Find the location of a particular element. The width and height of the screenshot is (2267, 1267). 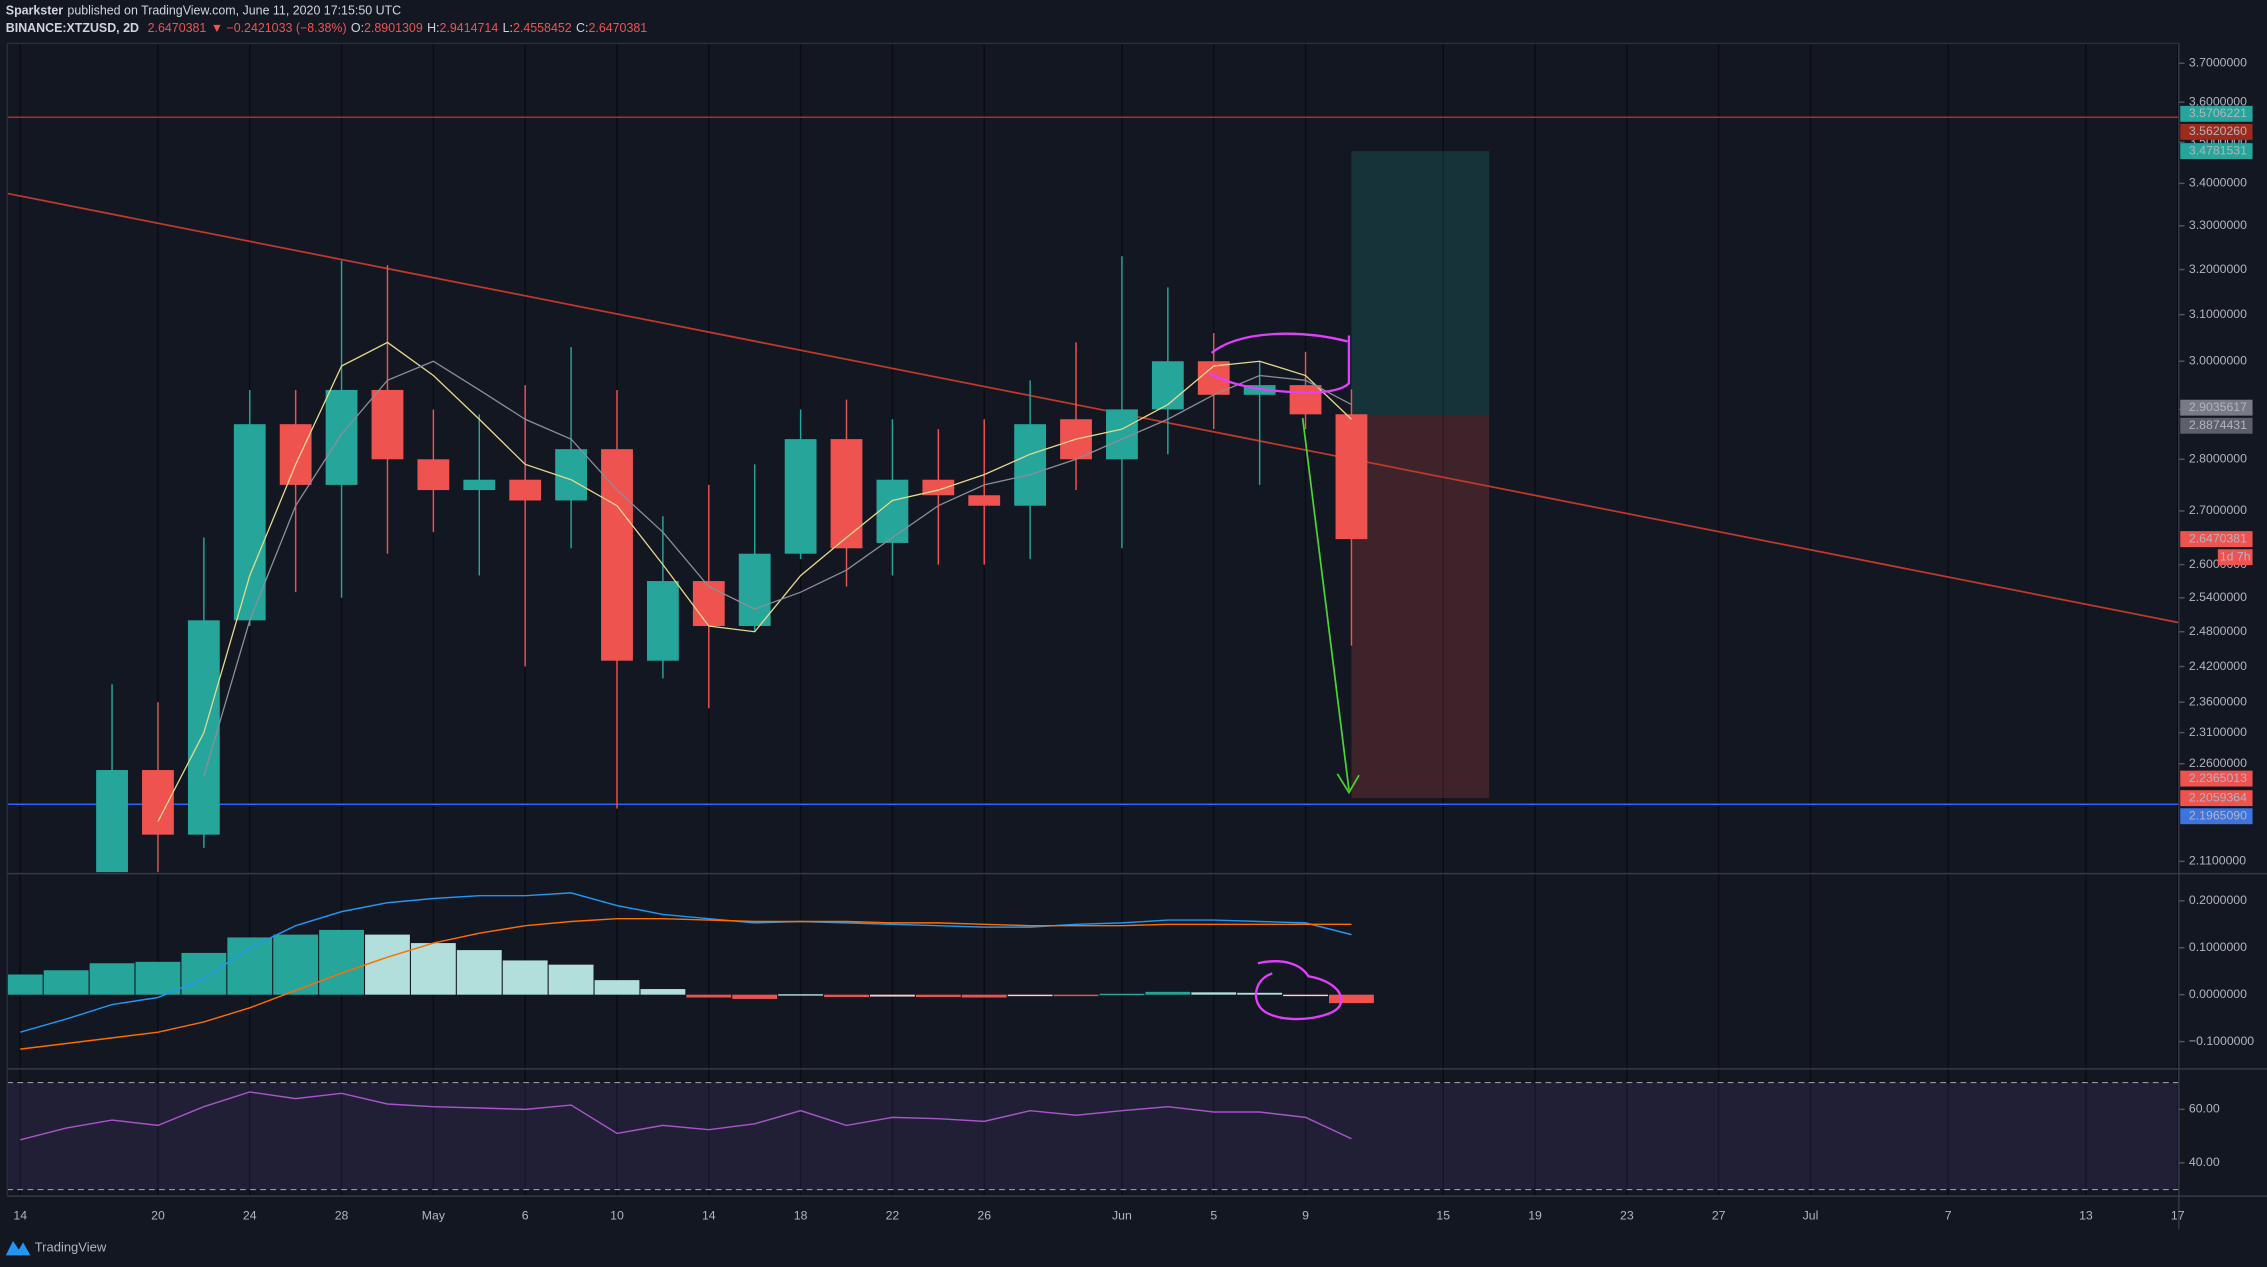

price-label: 2.1965090 is located at coordinates (2218, 815).